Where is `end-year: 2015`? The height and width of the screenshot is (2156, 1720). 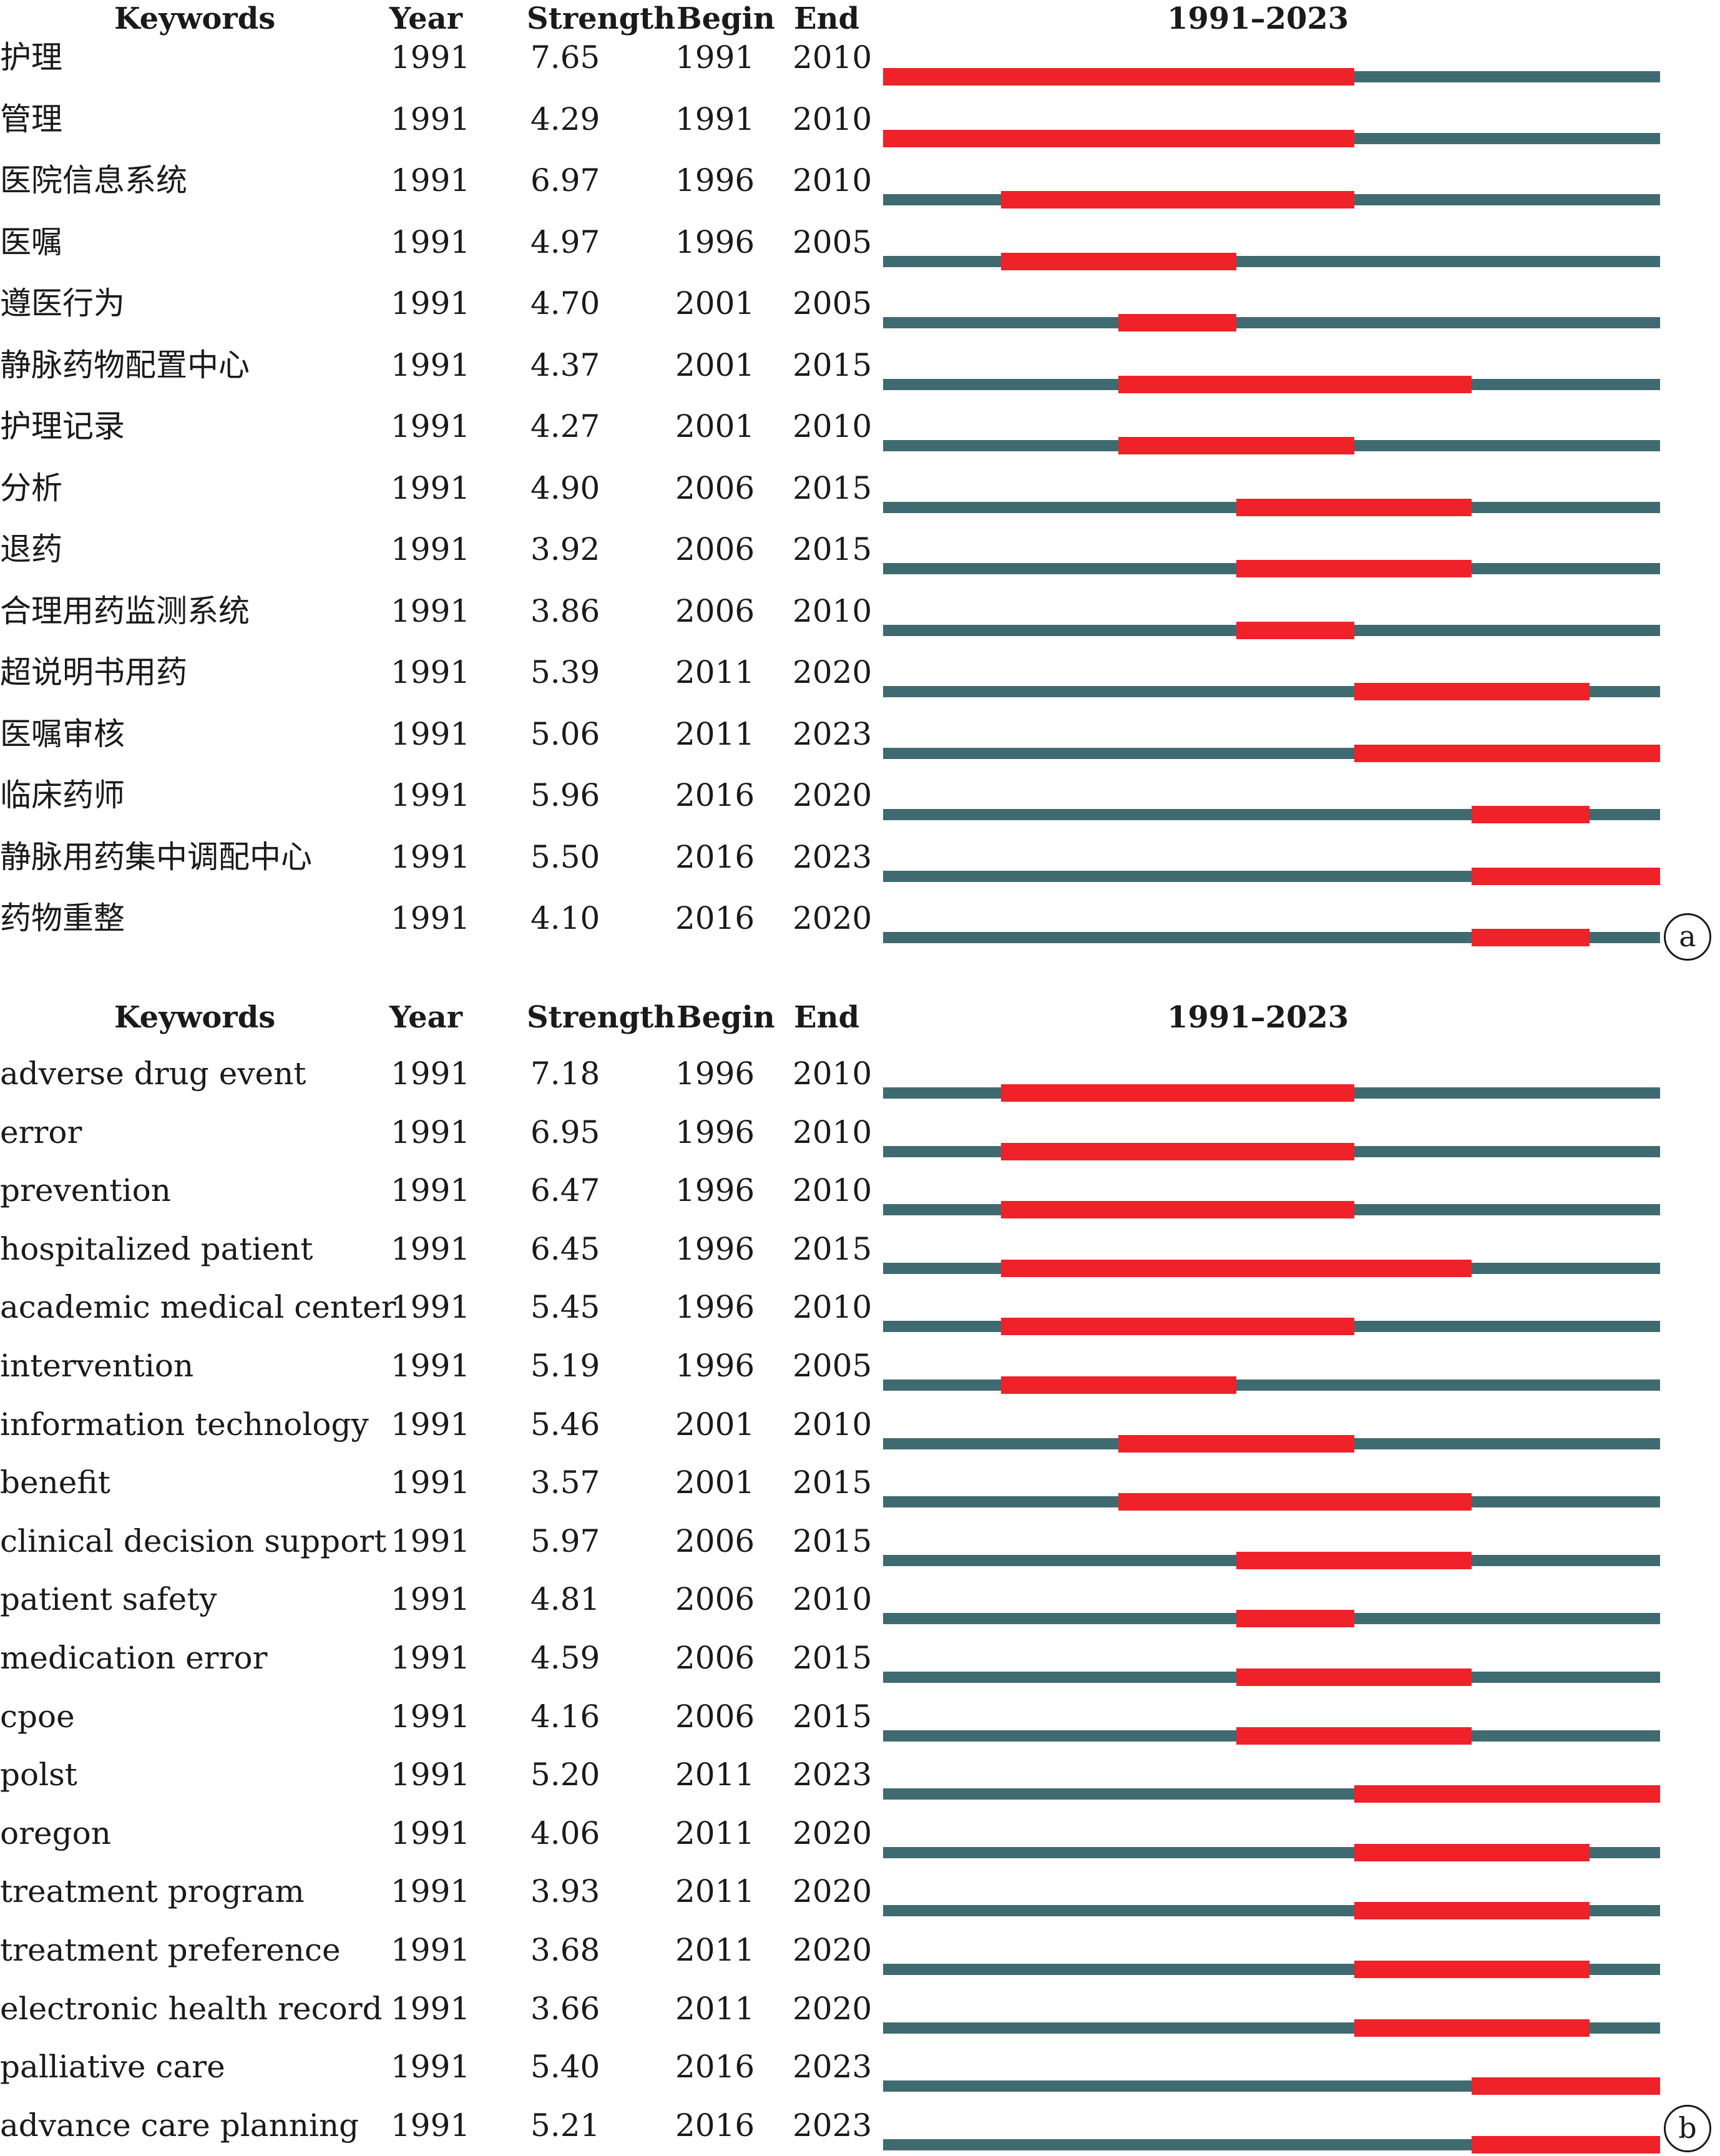
end-year: 2015 is located at coordinates (832, 1540).